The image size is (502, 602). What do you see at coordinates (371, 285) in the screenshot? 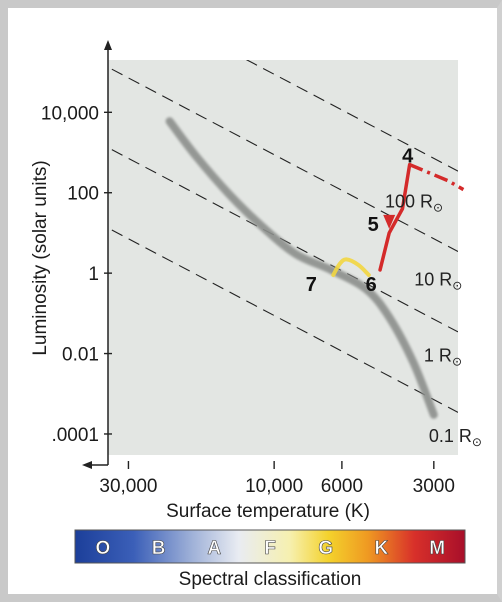
I see `point-label: 6` at bounding box center [371, 285].